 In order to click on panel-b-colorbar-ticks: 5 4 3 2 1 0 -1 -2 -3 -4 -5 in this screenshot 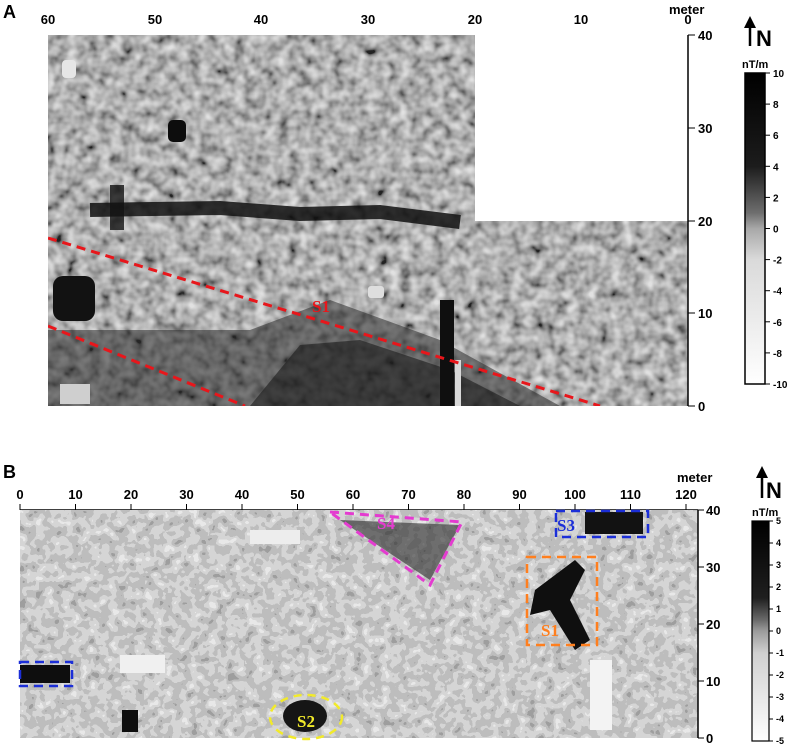, I will do `click(776, 631)`.